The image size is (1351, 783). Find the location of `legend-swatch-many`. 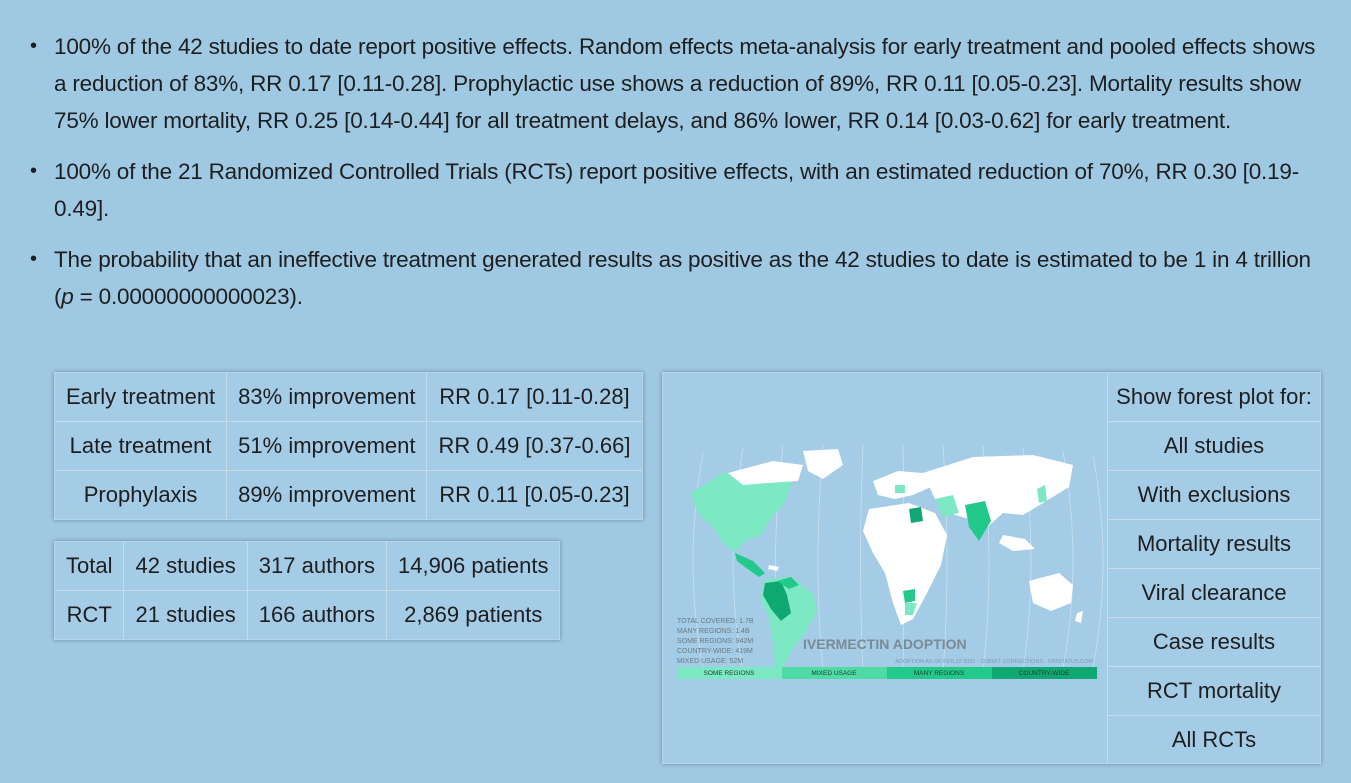

legend-swatch-many is located at coordinates (939, 673).